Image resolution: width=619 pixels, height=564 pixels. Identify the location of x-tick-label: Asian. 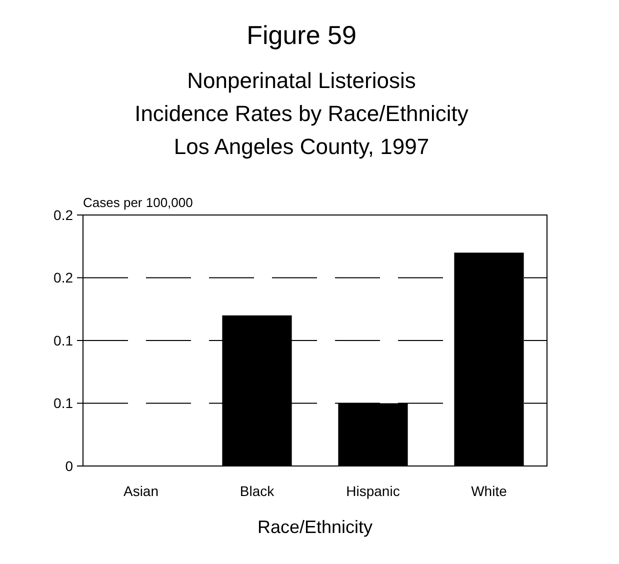
(141, 491).